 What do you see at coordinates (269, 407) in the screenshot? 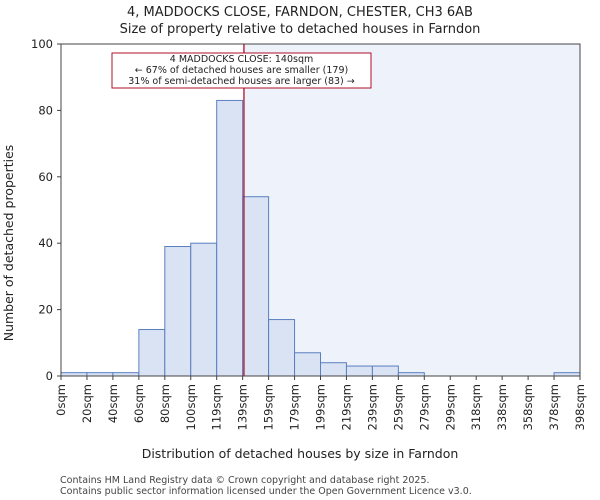
I see `x-tick-label: 159sqm` at bounding box center [269, 407].